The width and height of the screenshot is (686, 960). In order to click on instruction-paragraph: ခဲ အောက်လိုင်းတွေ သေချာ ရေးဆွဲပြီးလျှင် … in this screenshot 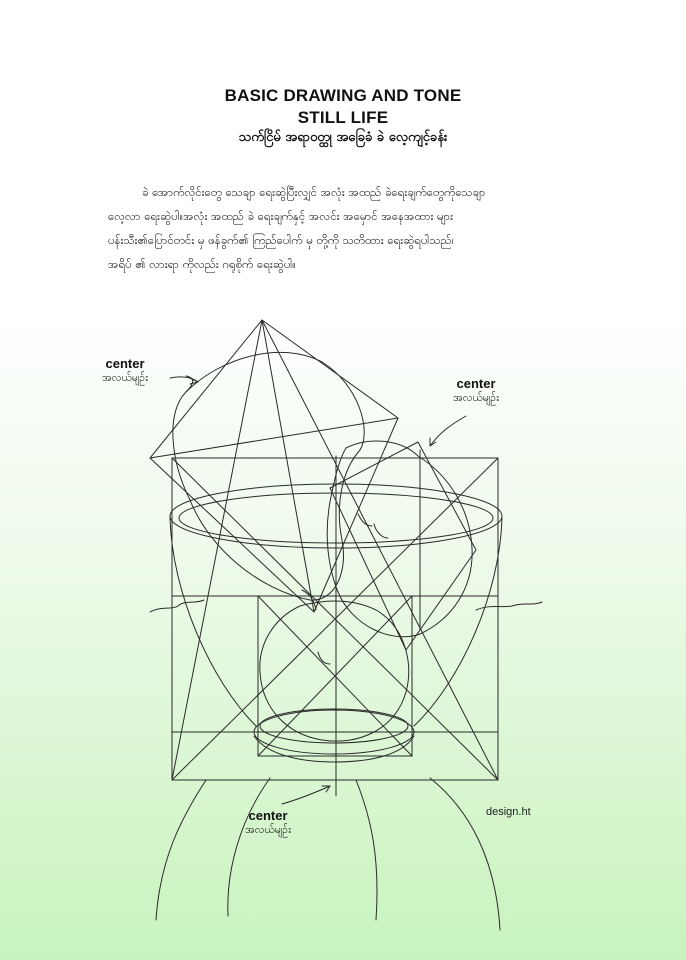, I will do `click(343, 228)`.